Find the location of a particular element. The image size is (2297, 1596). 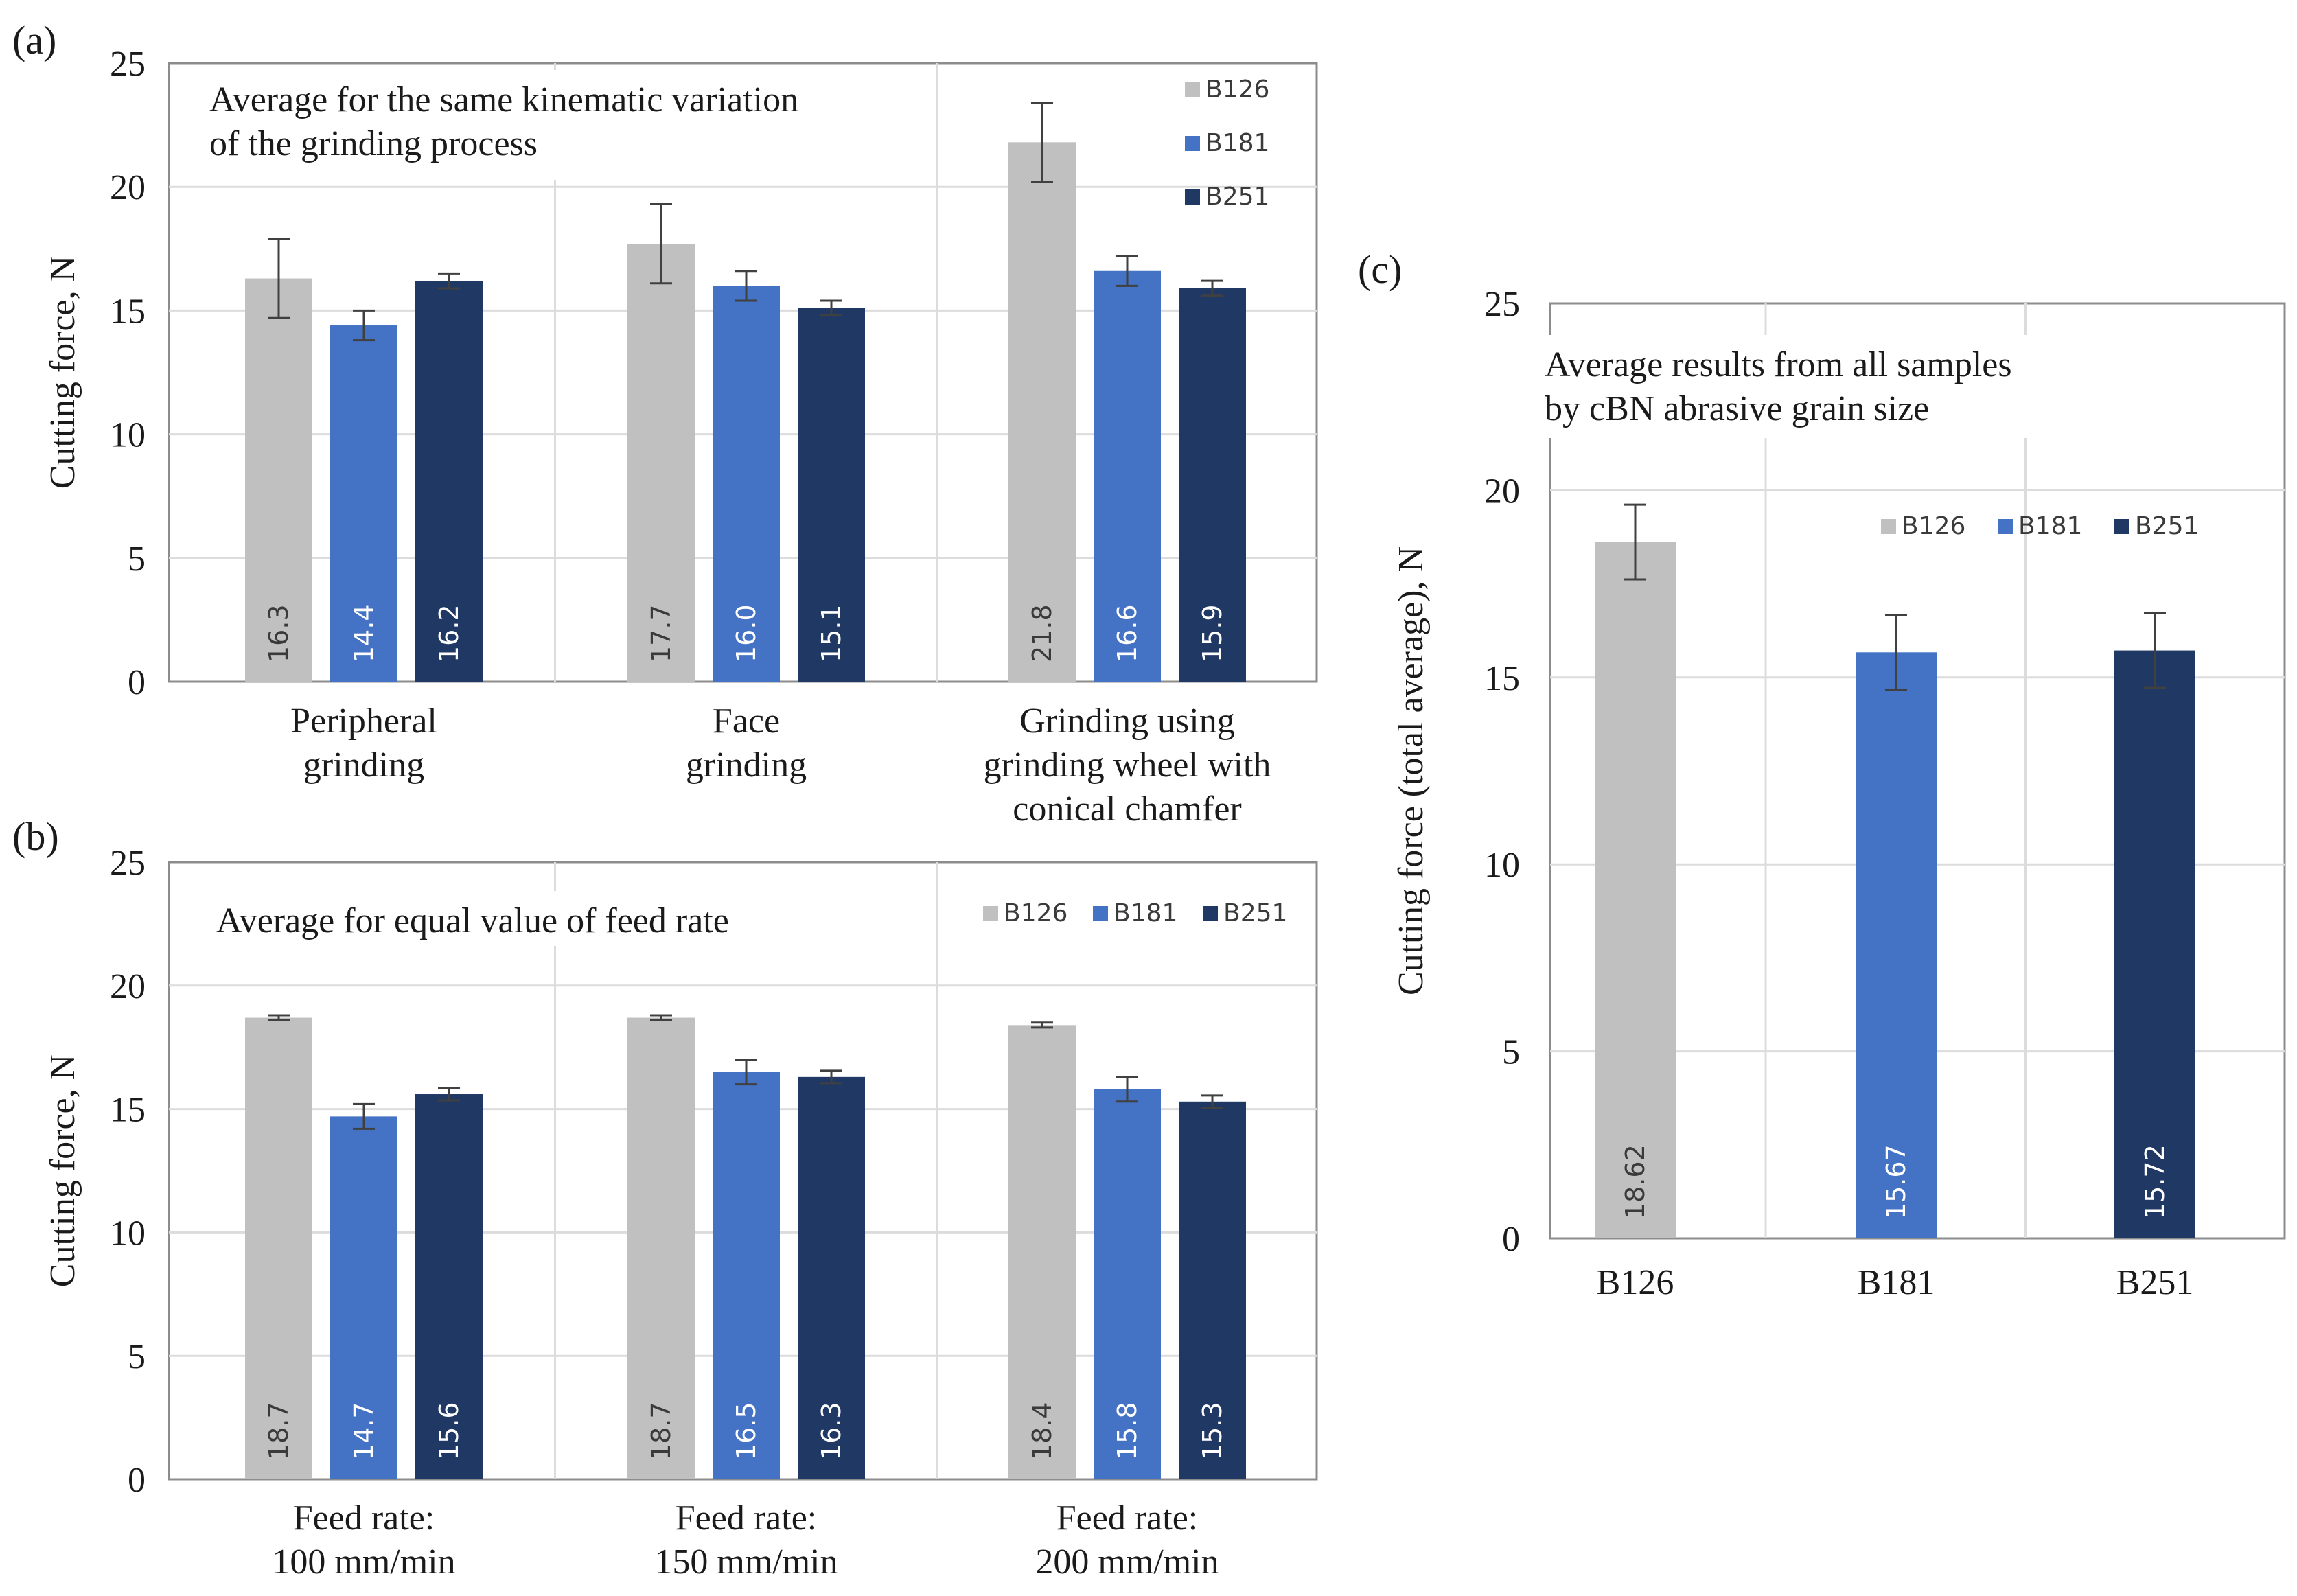

bar-value-label: 14.4 is located at coordinates (364, 633).